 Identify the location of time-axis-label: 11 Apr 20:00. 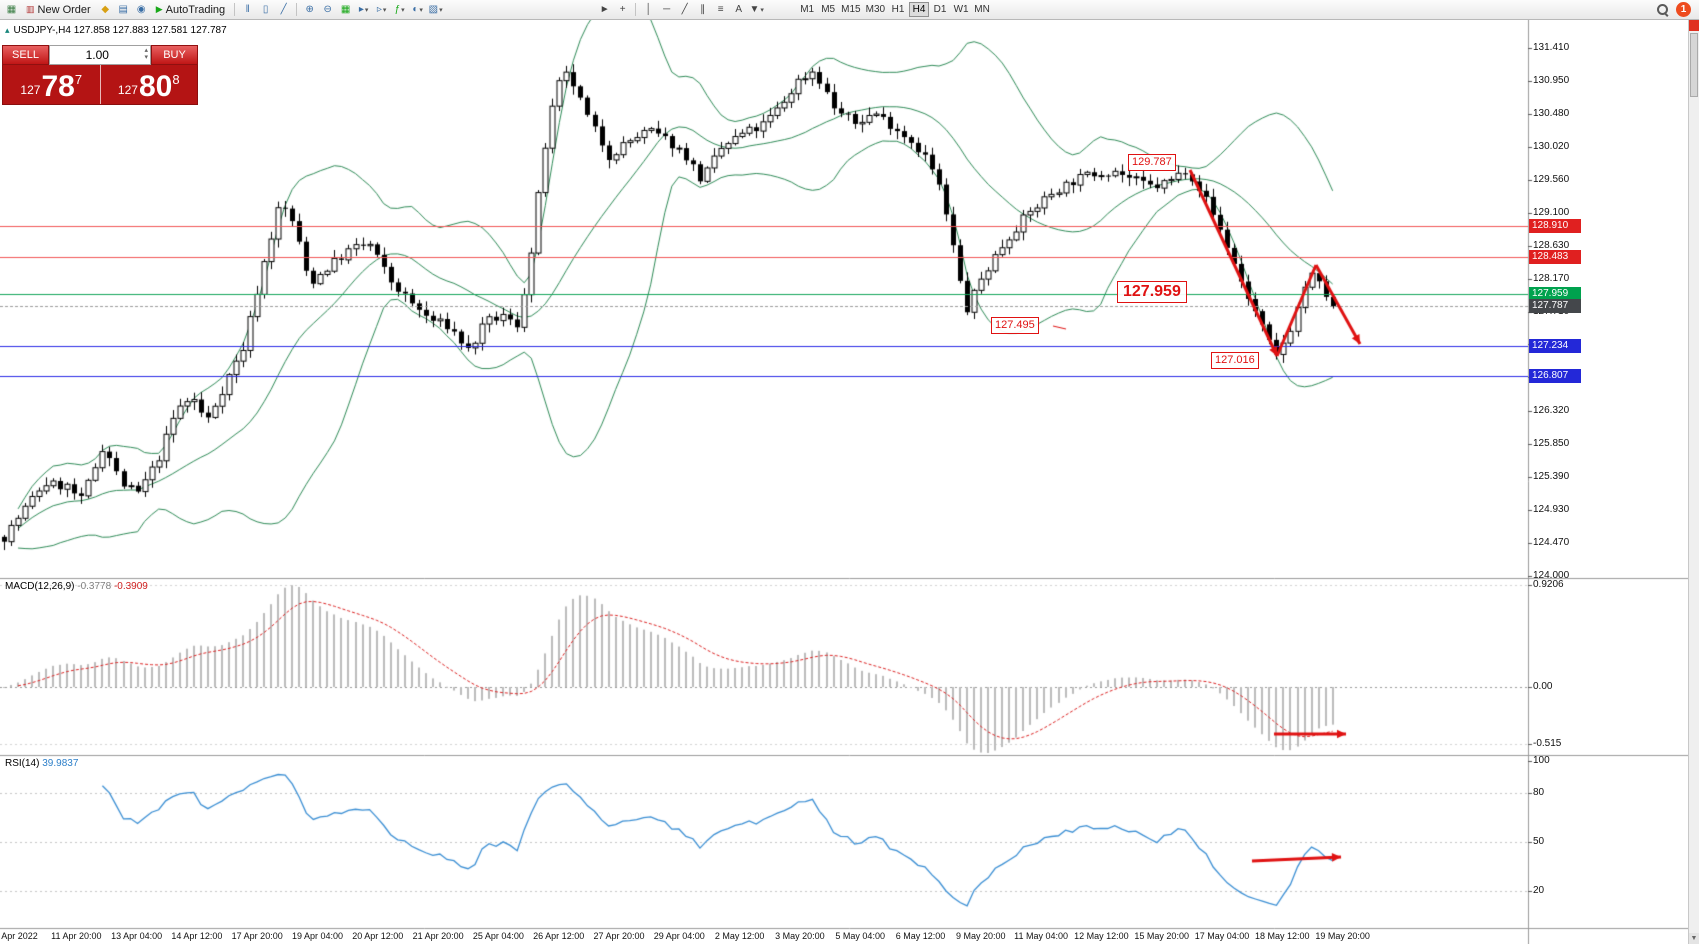
(76, 936).